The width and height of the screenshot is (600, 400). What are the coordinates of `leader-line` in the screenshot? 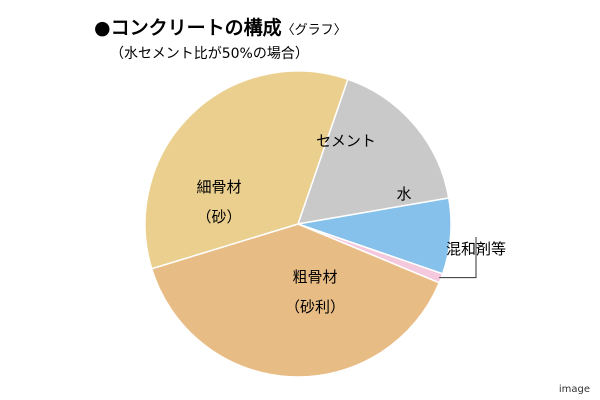 It's located at (458, 258).